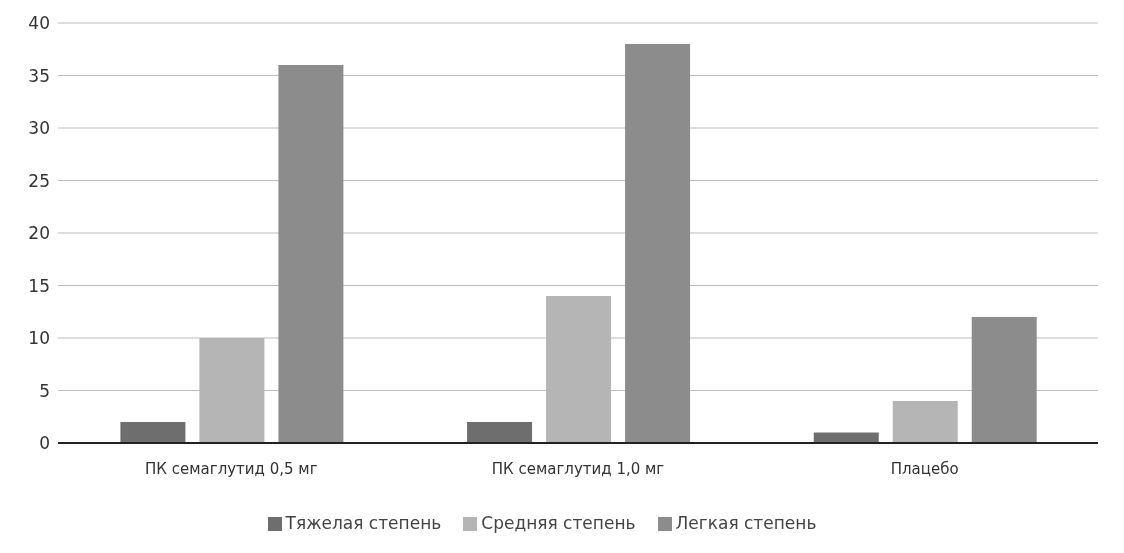 The width and height of the screenshot is (1124, 553). I want to click on y-tick-label: 40, so click(39, 23).